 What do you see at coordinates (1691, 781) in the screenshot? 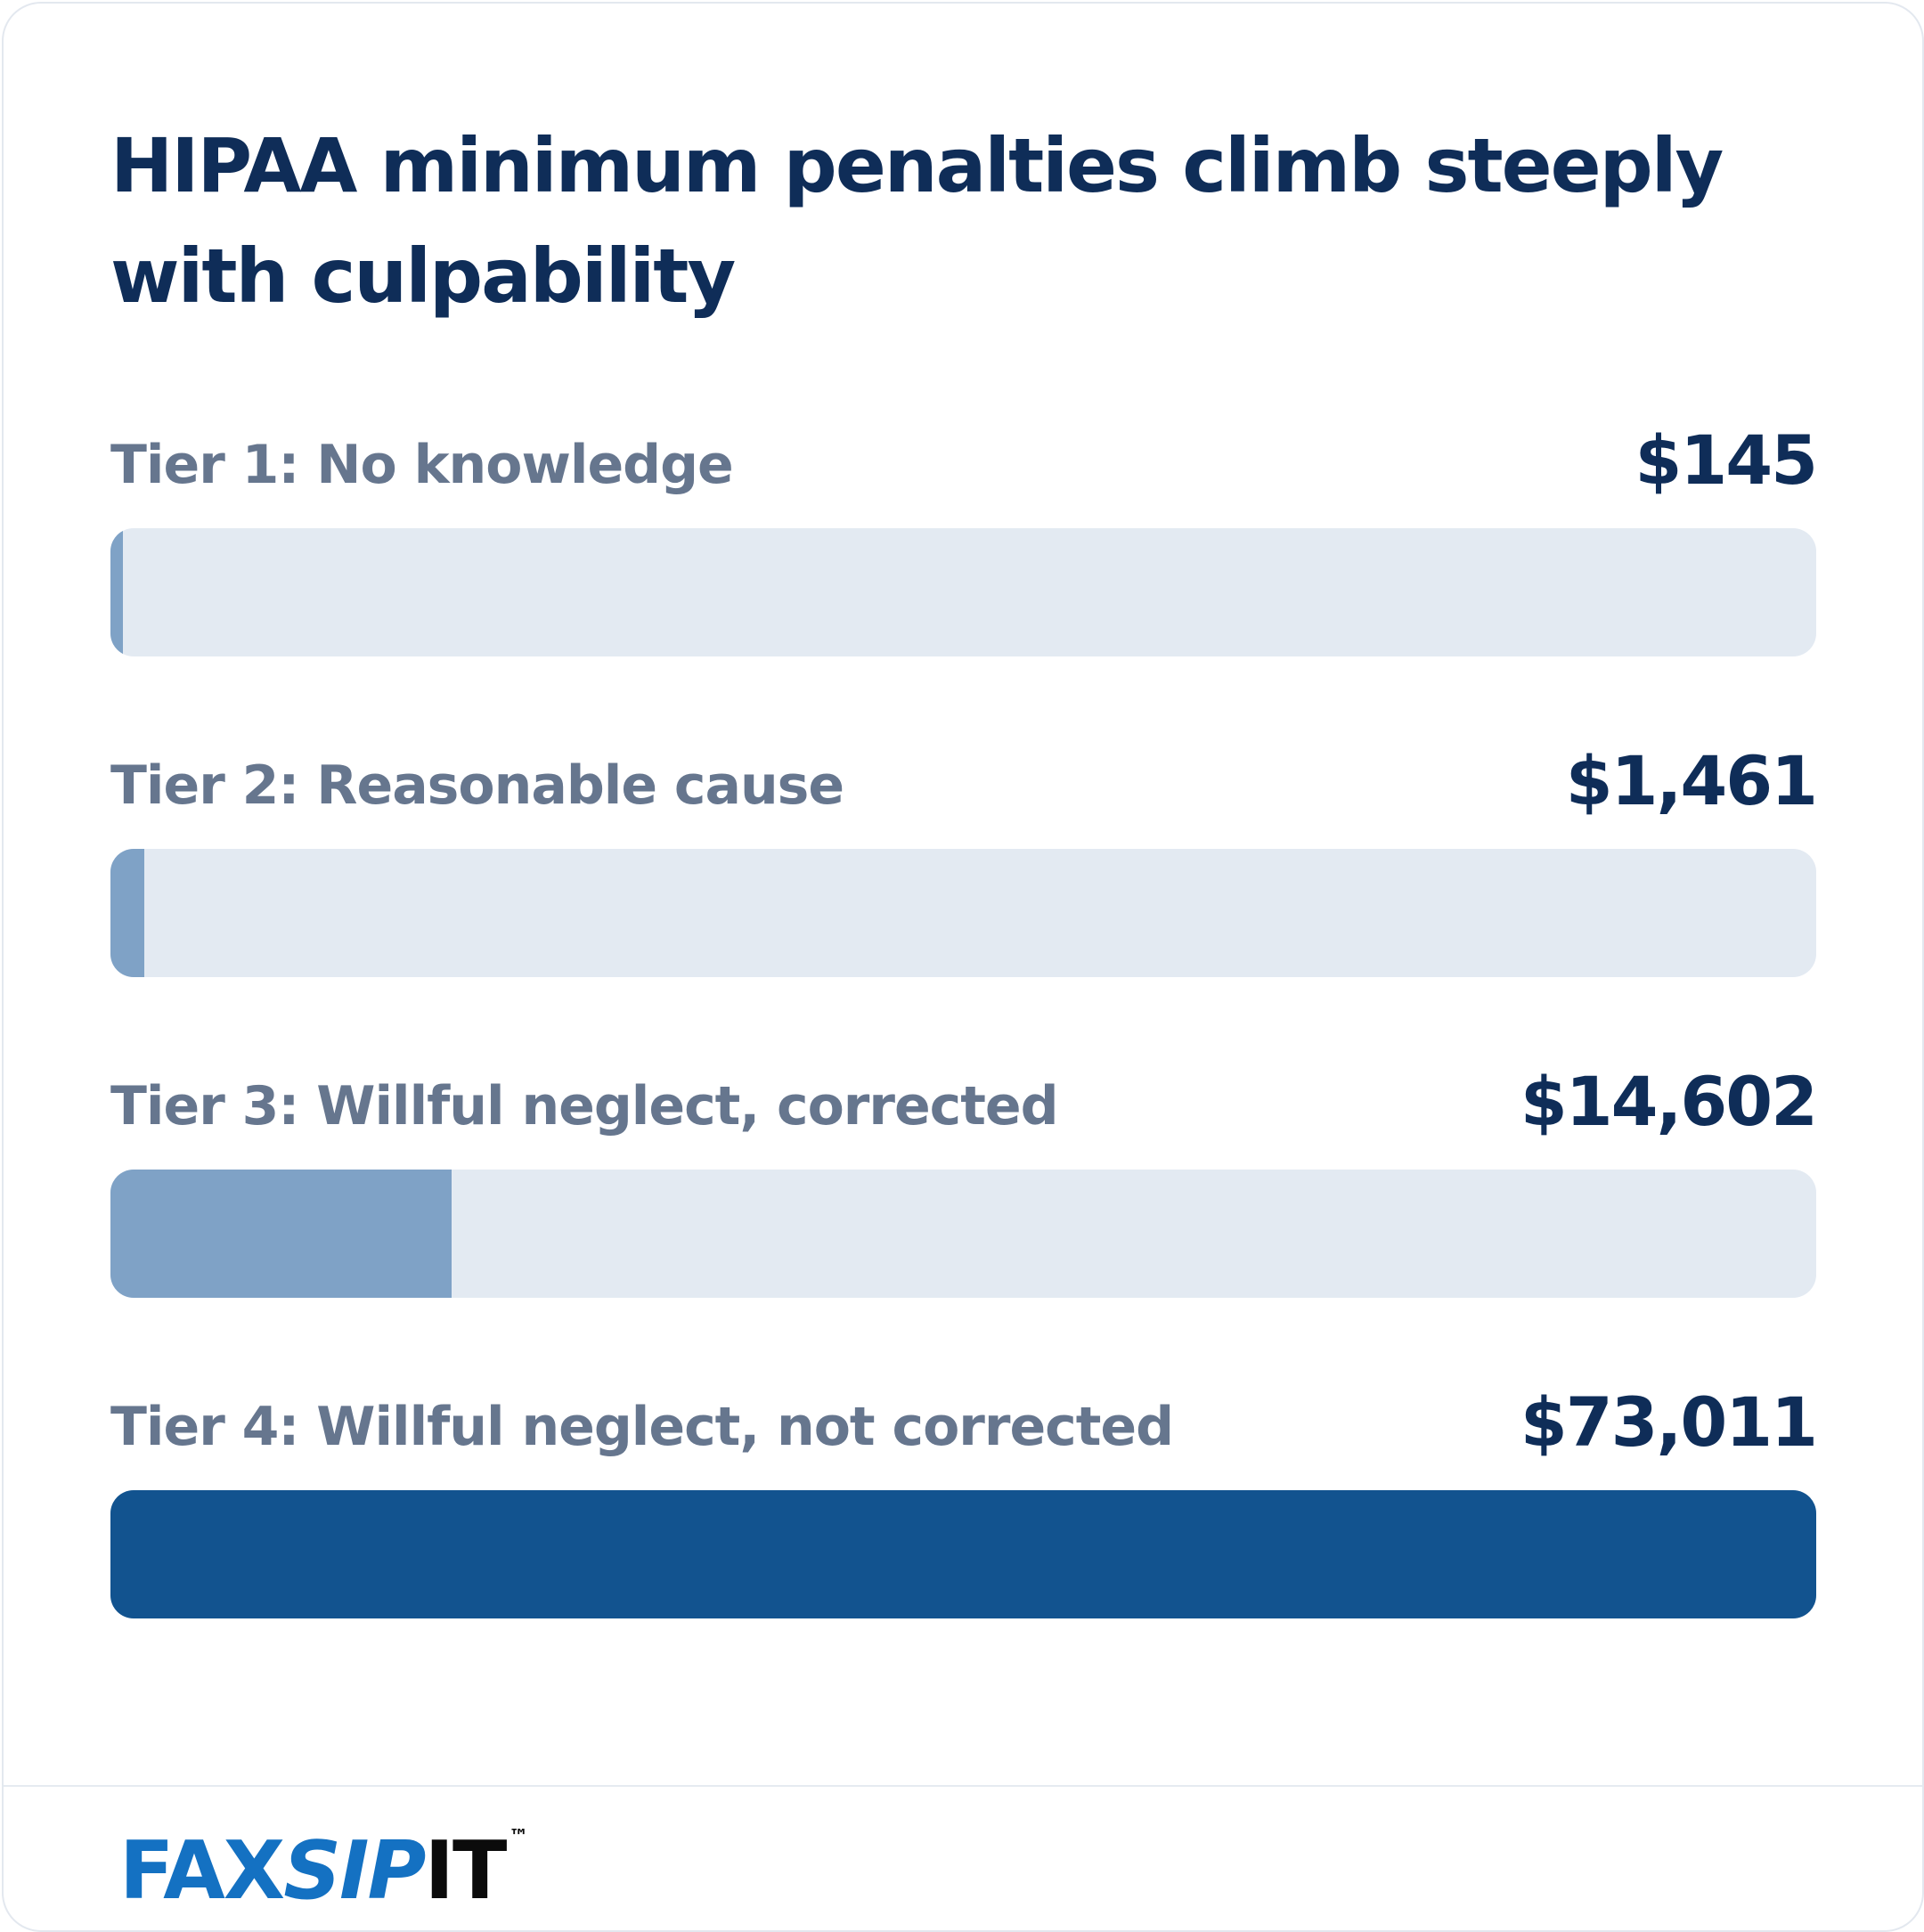
I see `data-label: $1,461` at bounding box center [1691, 781].